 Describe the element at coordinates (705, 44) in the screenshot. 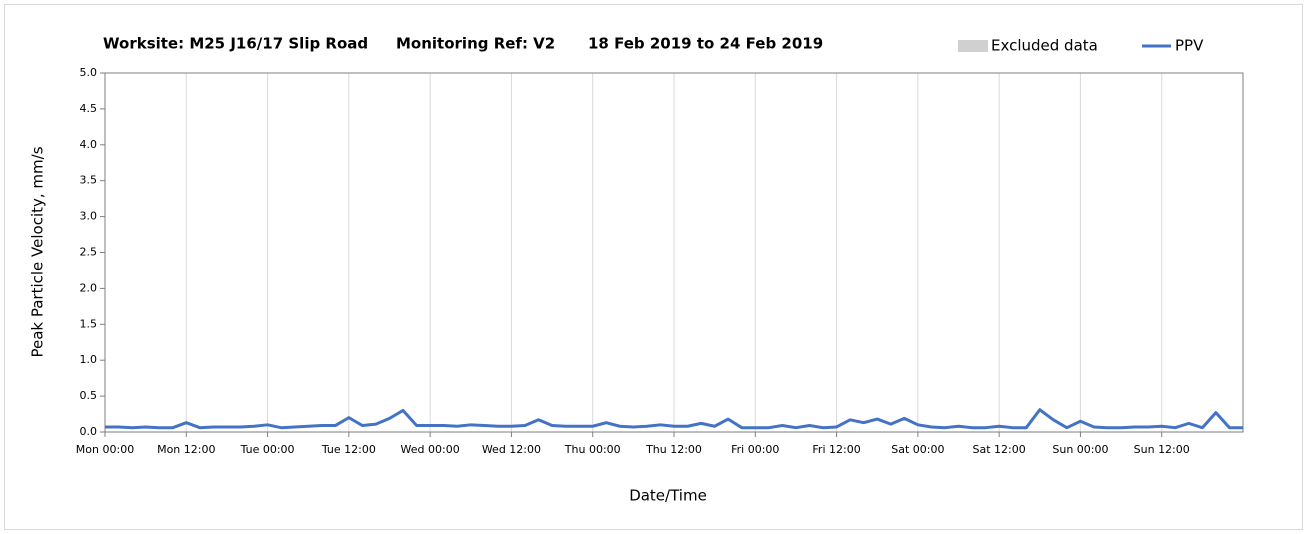

I see `chart-subtitle: 18 Feb 2019 to 24 Feb 2019` at that location.